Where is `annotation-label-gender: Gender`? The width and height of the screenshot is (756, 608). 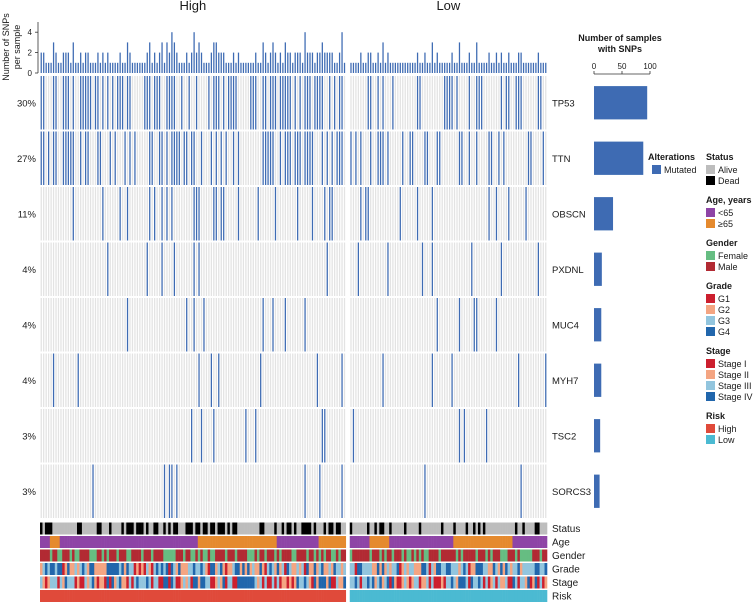
annotation-label-gender: Gender is located at coordinates (569, 556).